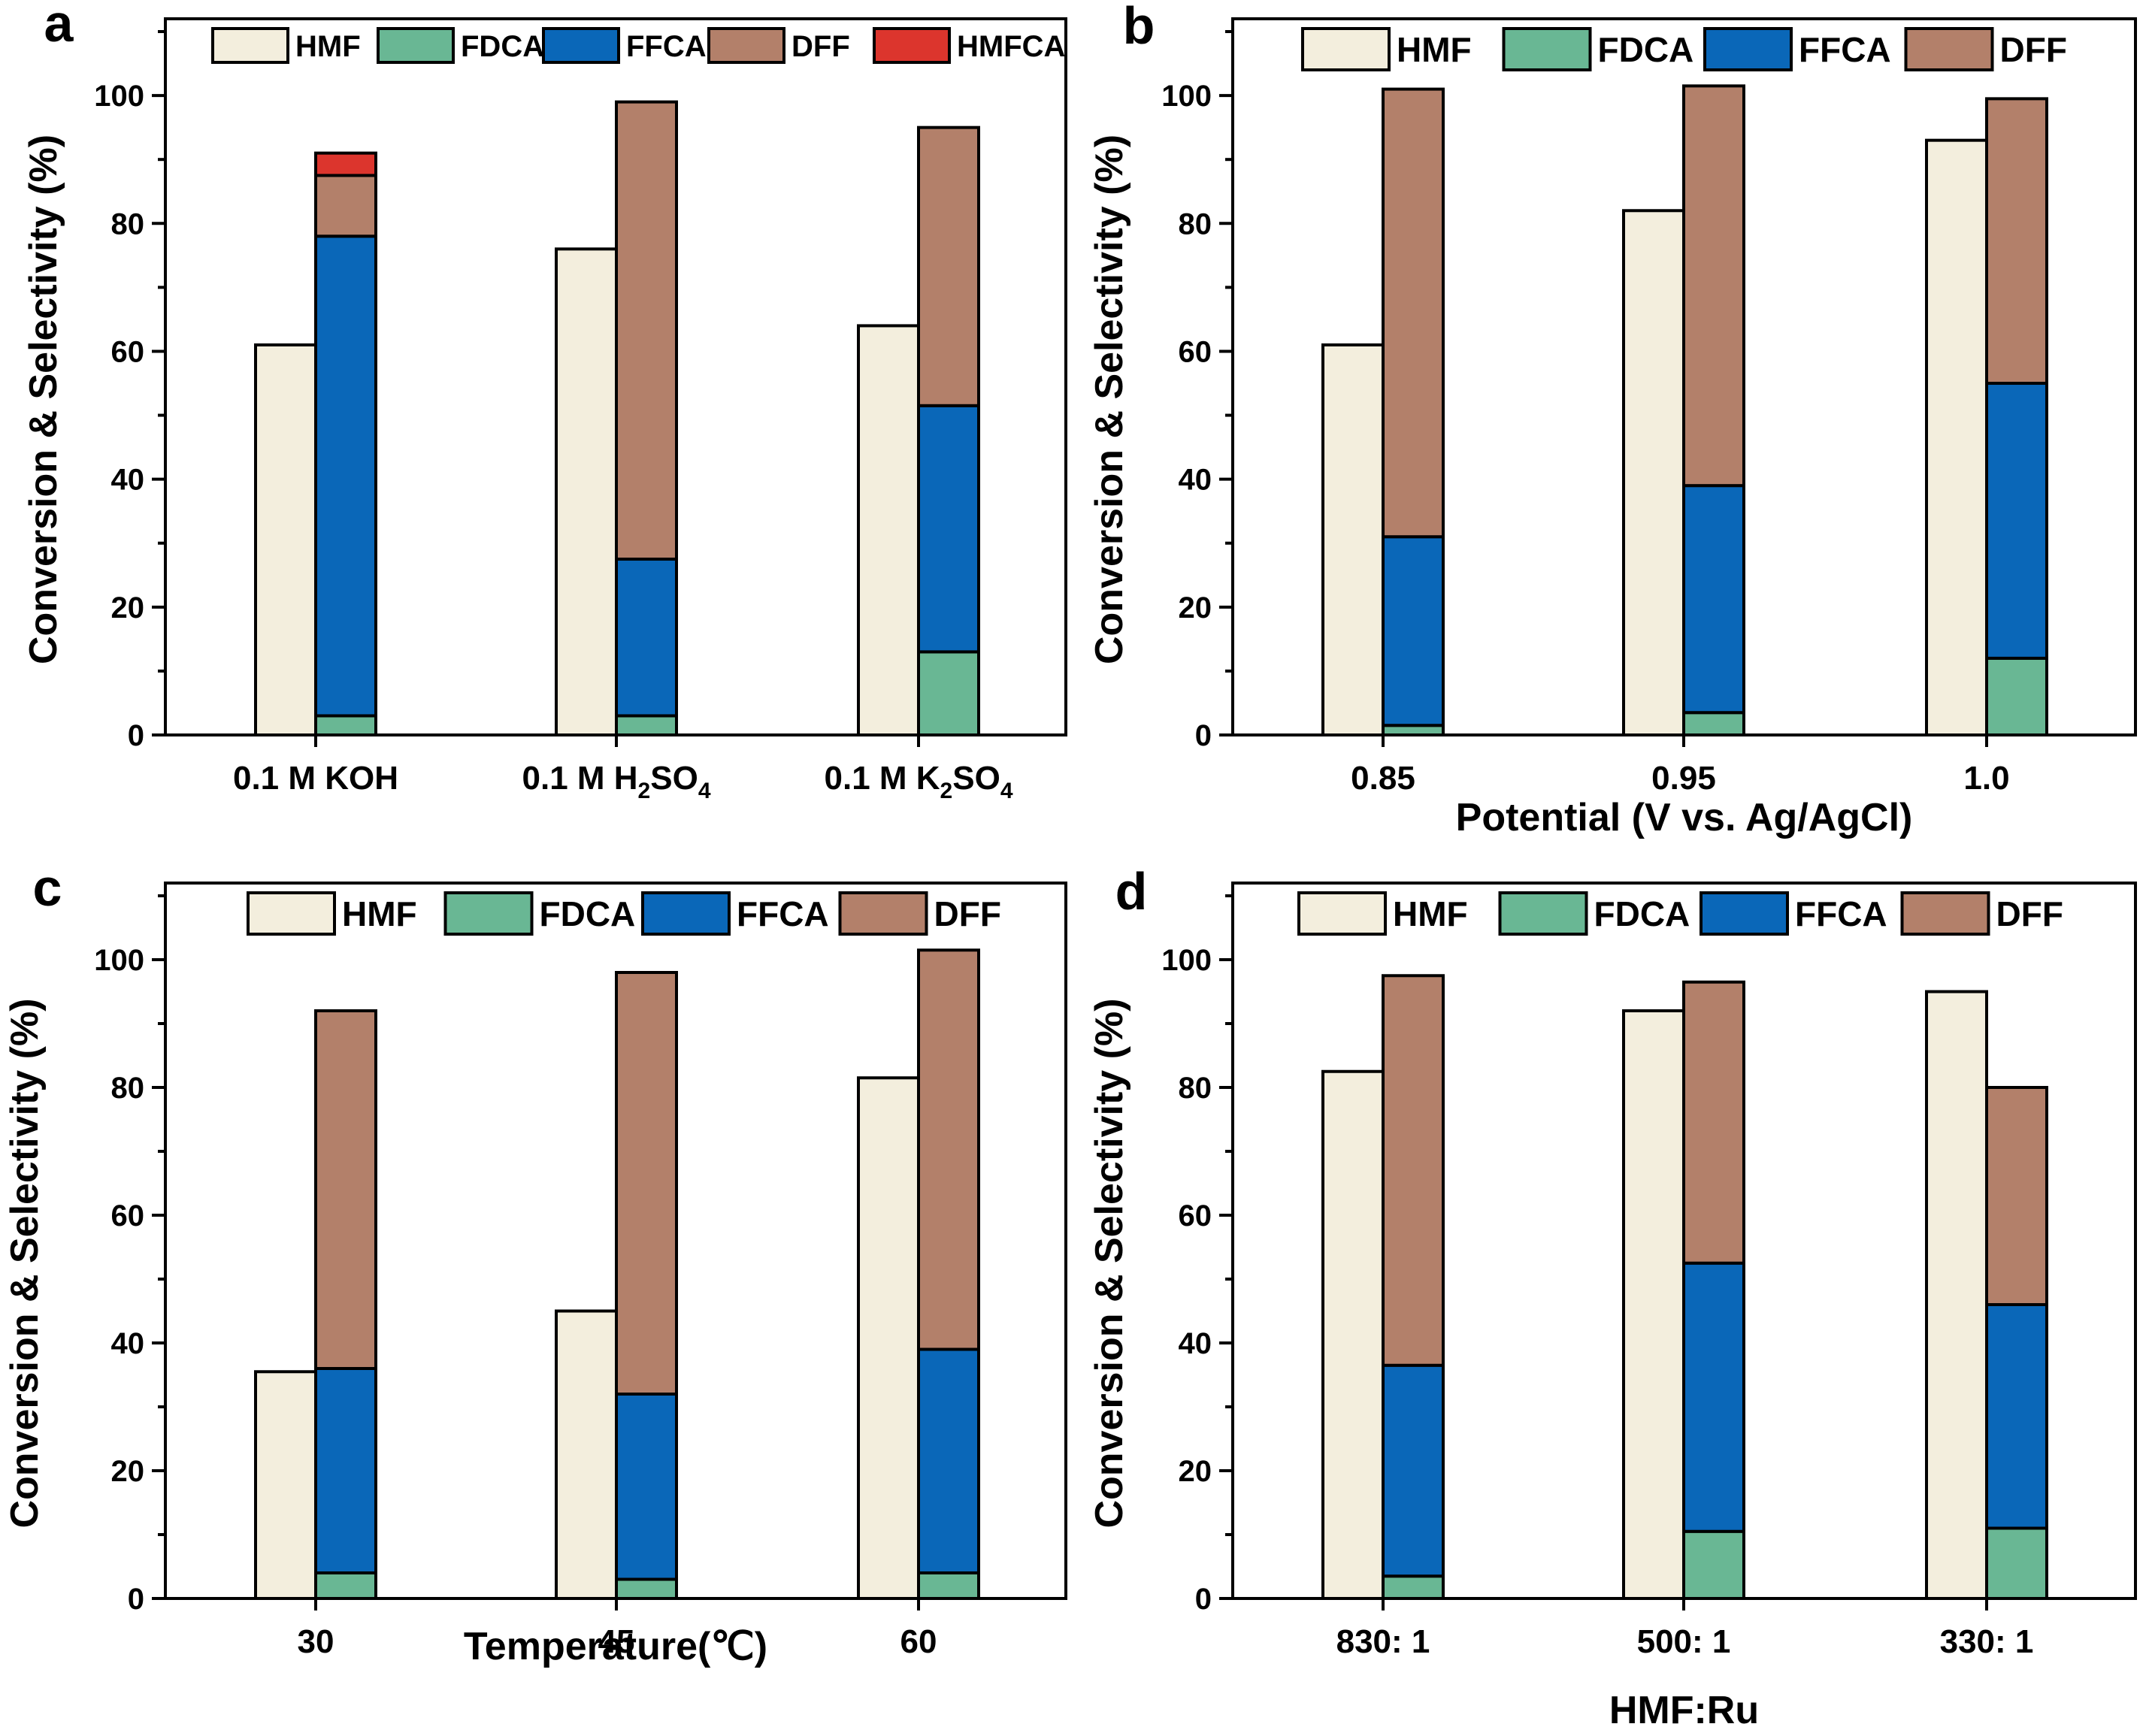 The image size is (2149, 1736). What do you see at coordinates (316, 778) in the screenshot?
I see `x-tick-label-0-1-m-koh: 0.1 M KOH` at bounding box center [316, 778].